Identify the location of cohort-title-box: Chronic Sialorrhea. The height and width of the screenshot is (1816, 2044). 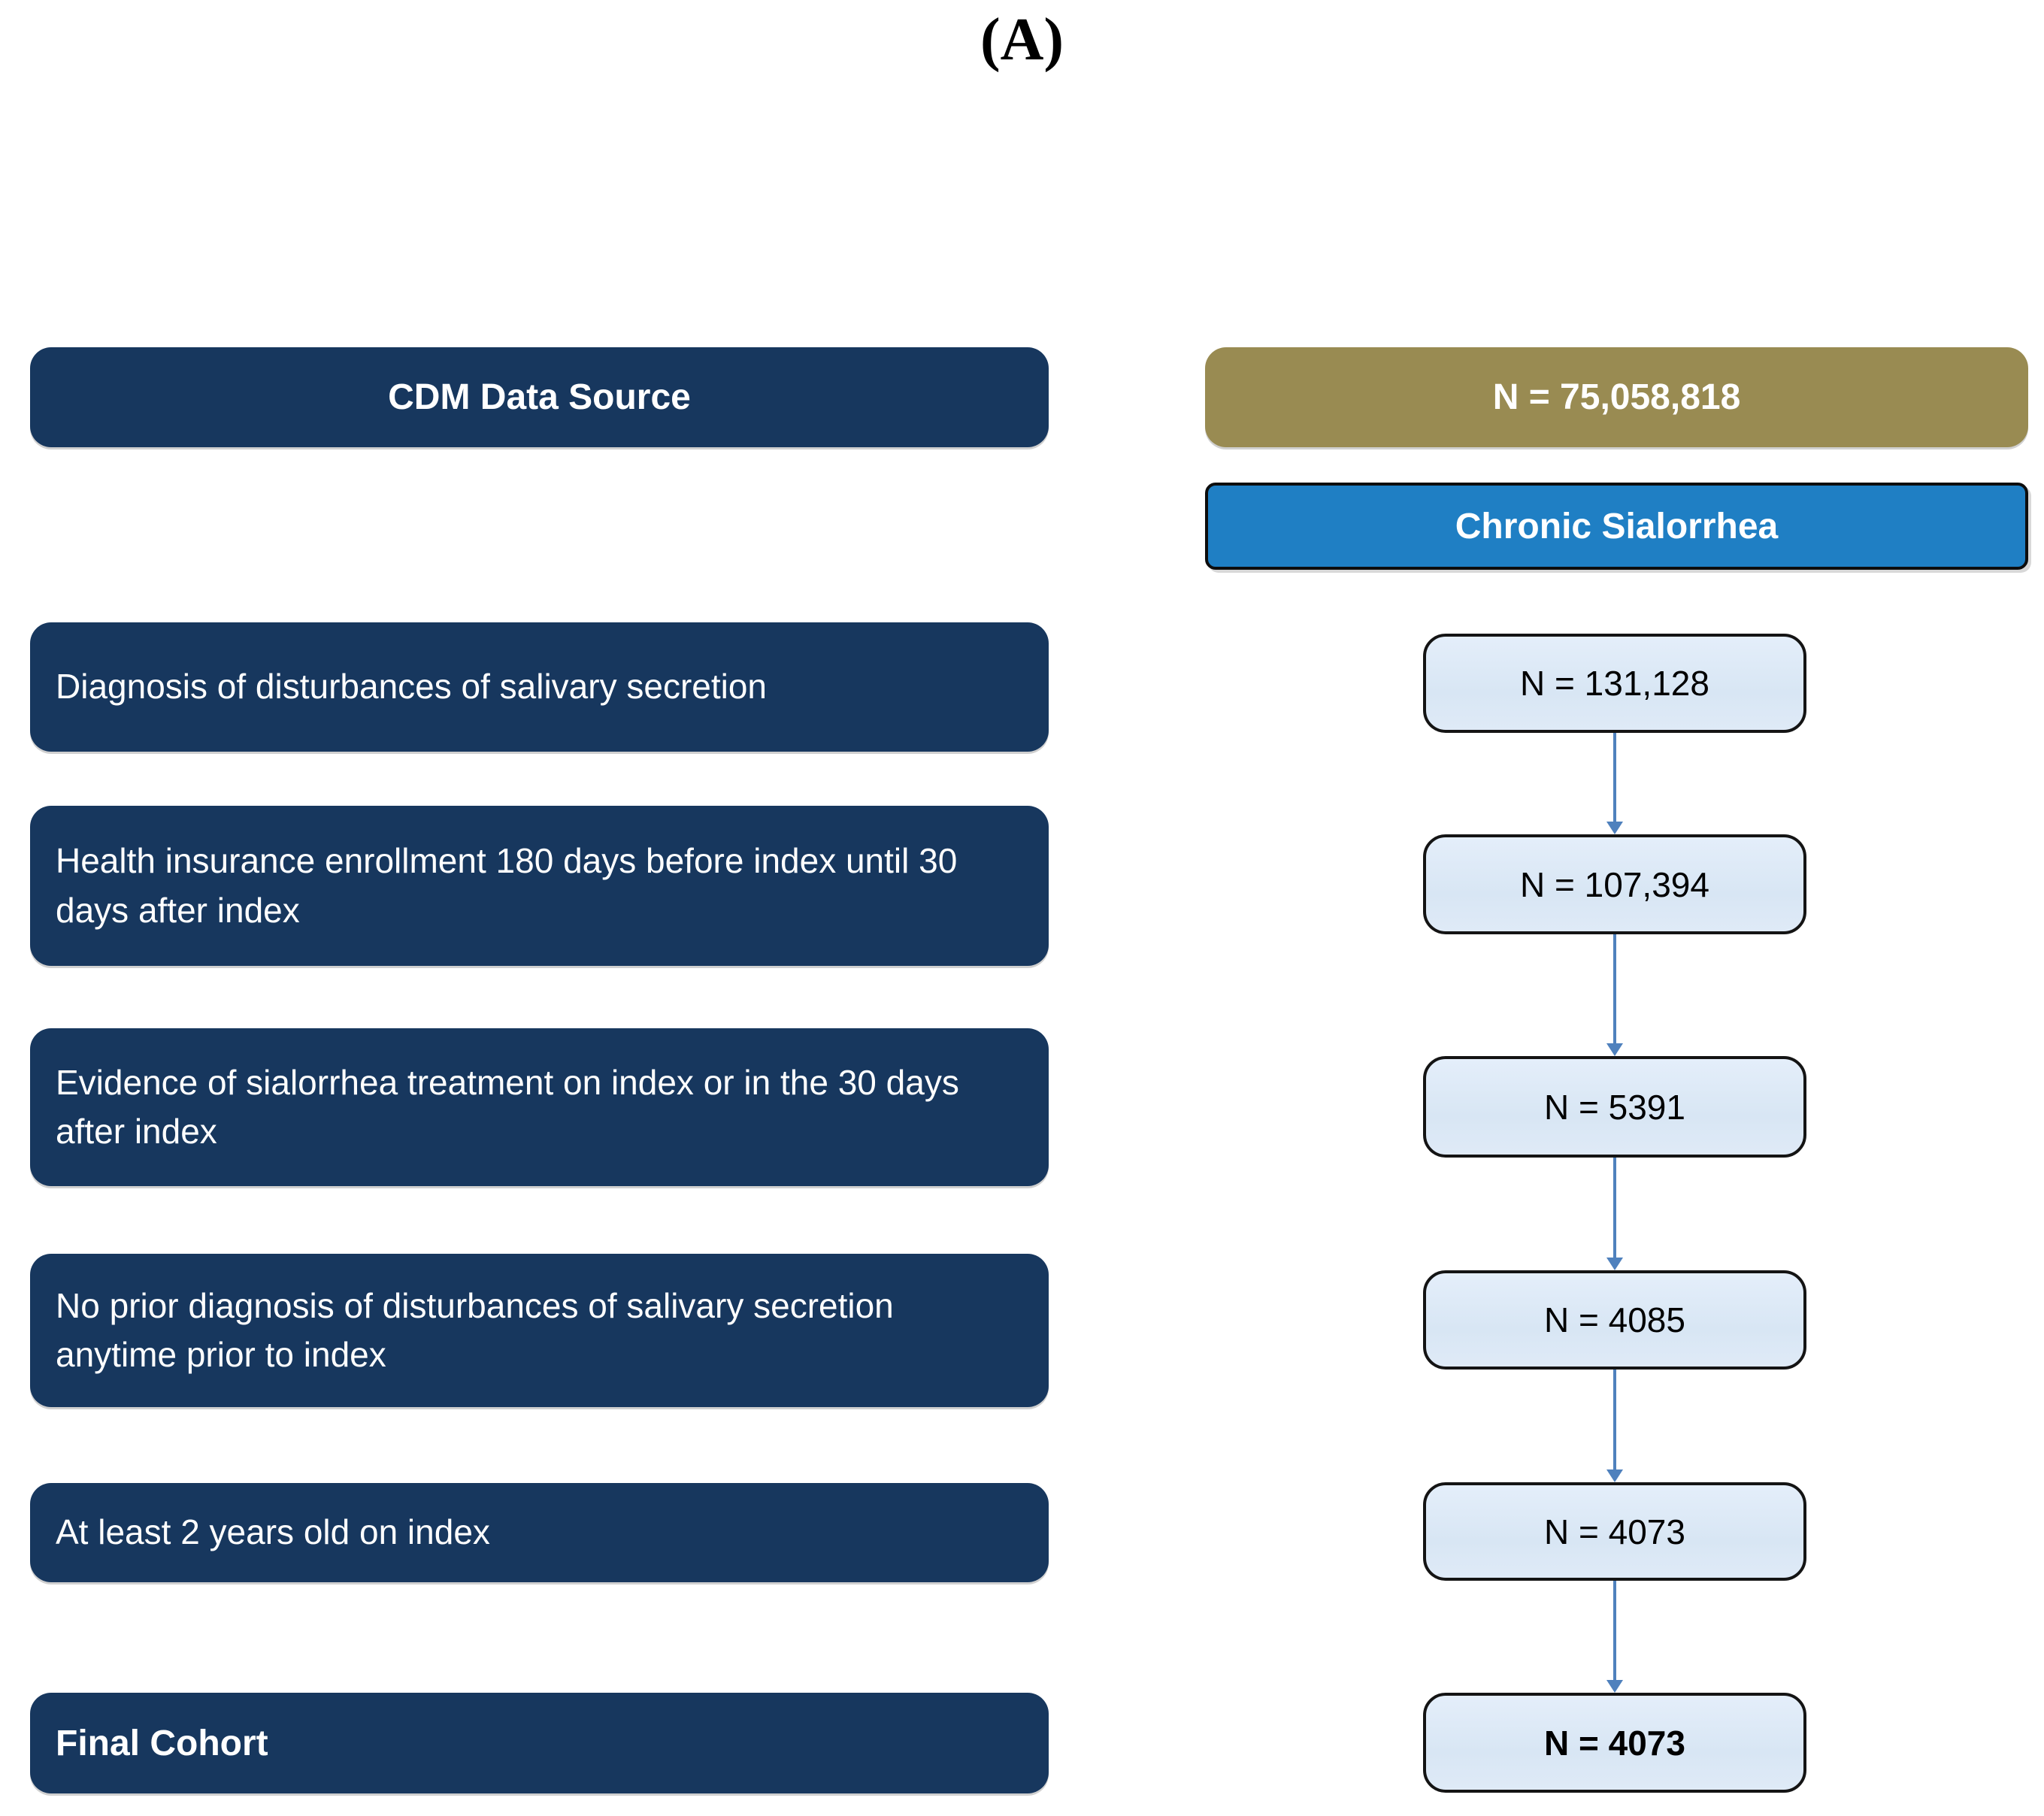
(1616, 526).